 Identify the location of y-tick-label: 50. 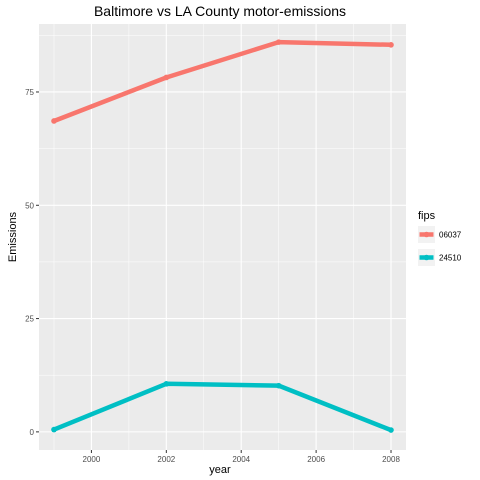
(29, 205).